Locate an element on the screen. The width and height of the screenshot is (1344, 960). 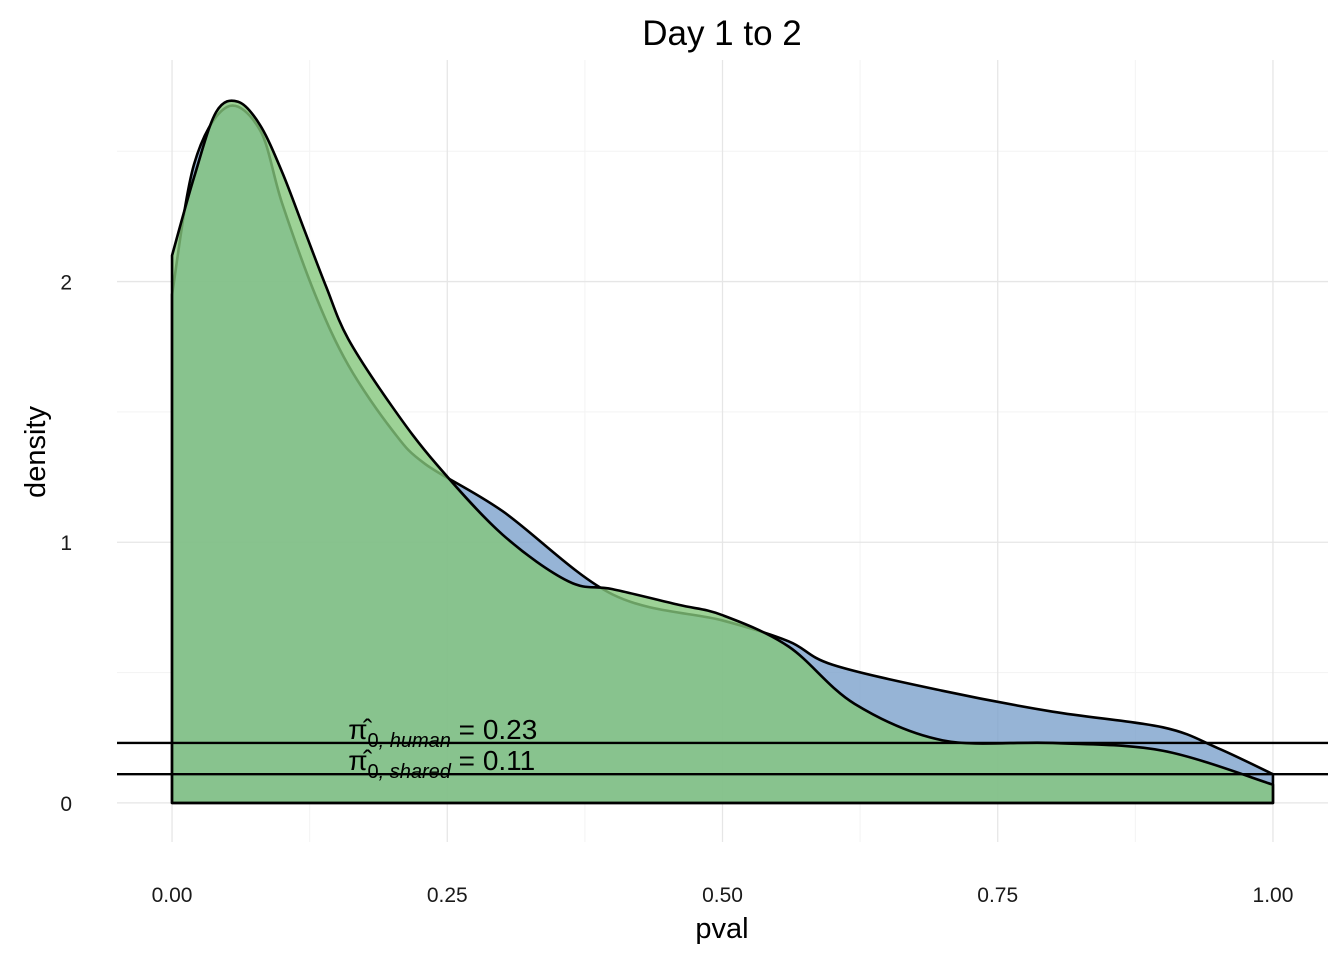
chart-title: Day 1 to 2 is located at coordinates (722, 33).